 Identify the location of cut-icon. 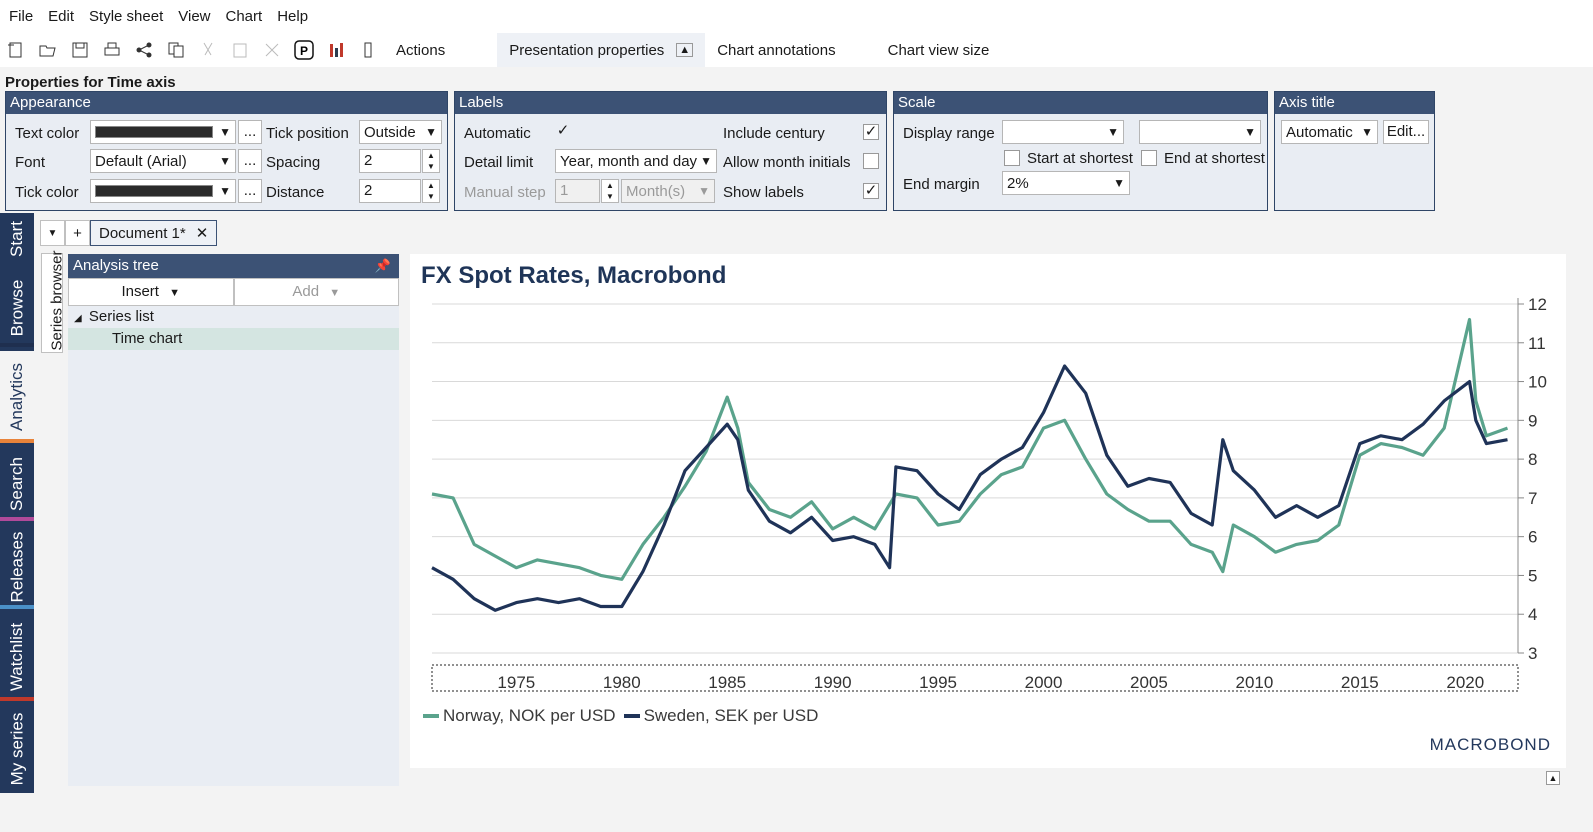
(208, 50).